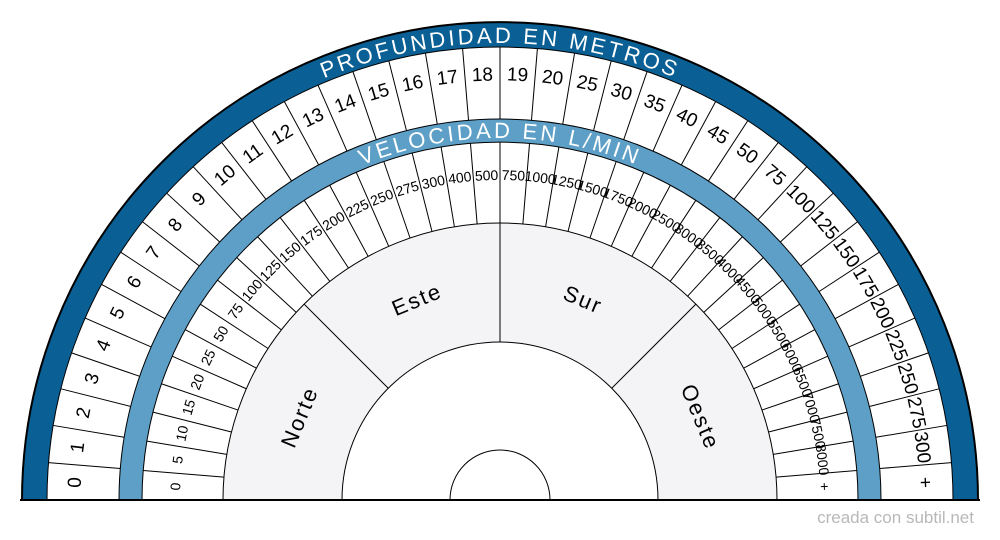  Describe the element at coordinates (459, 177) in the screenshot. I see `speed-label: 400` at that location.